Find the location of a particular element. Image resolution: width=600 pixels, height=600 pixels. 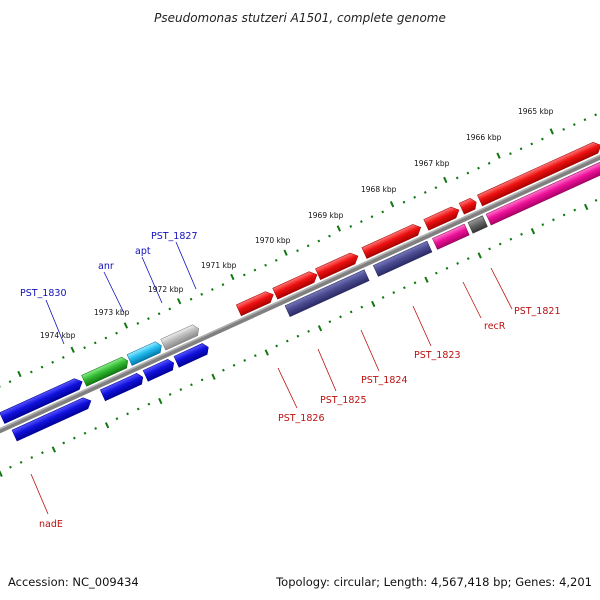

gene-small-forward is located at coordinates (468, 206).